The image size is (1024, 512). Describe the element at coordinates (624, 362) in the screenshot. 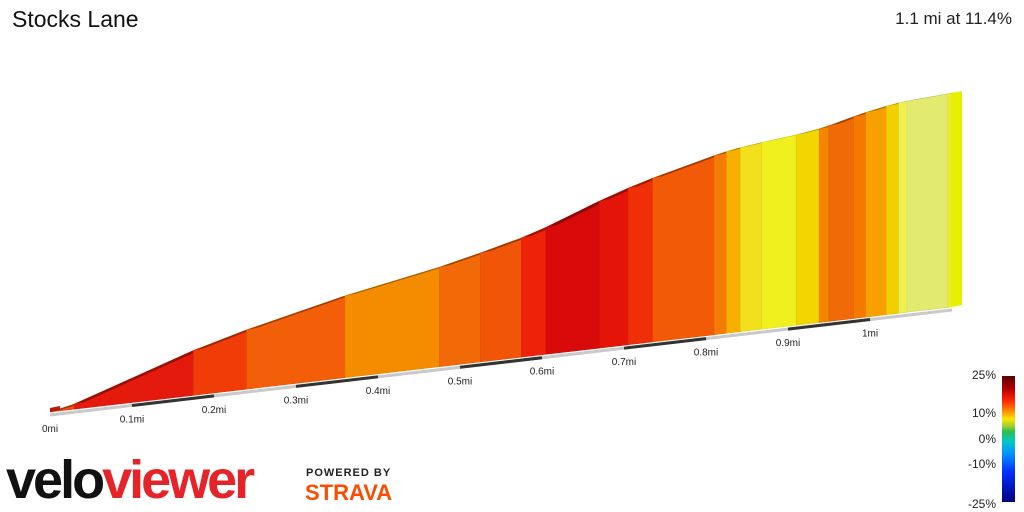

I see `x-tick-label: 0.7mi` at that location.